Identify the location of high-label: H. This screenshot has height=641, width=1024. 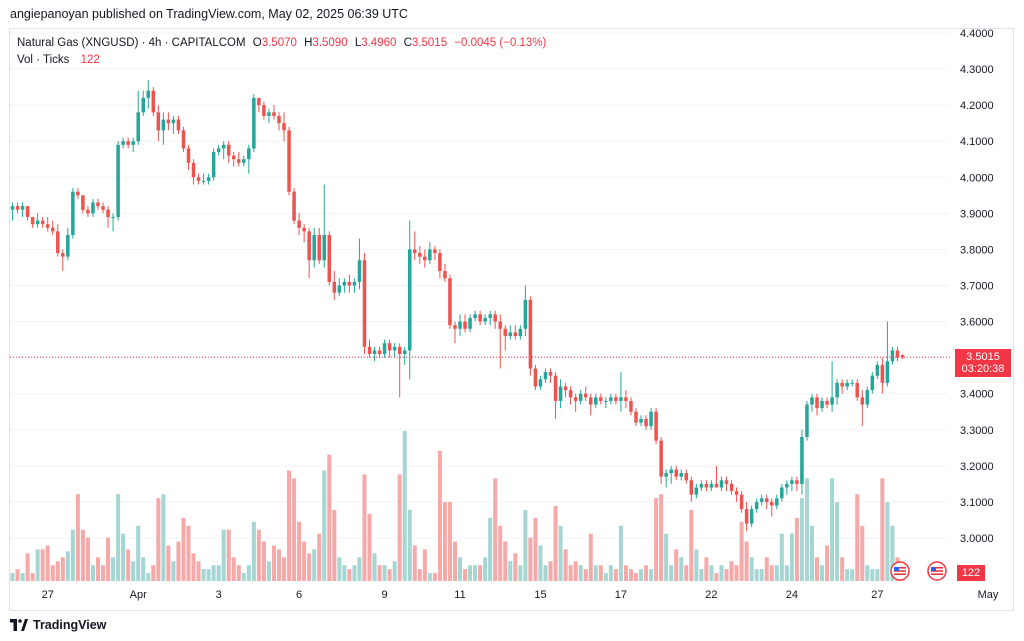
(308, 43).